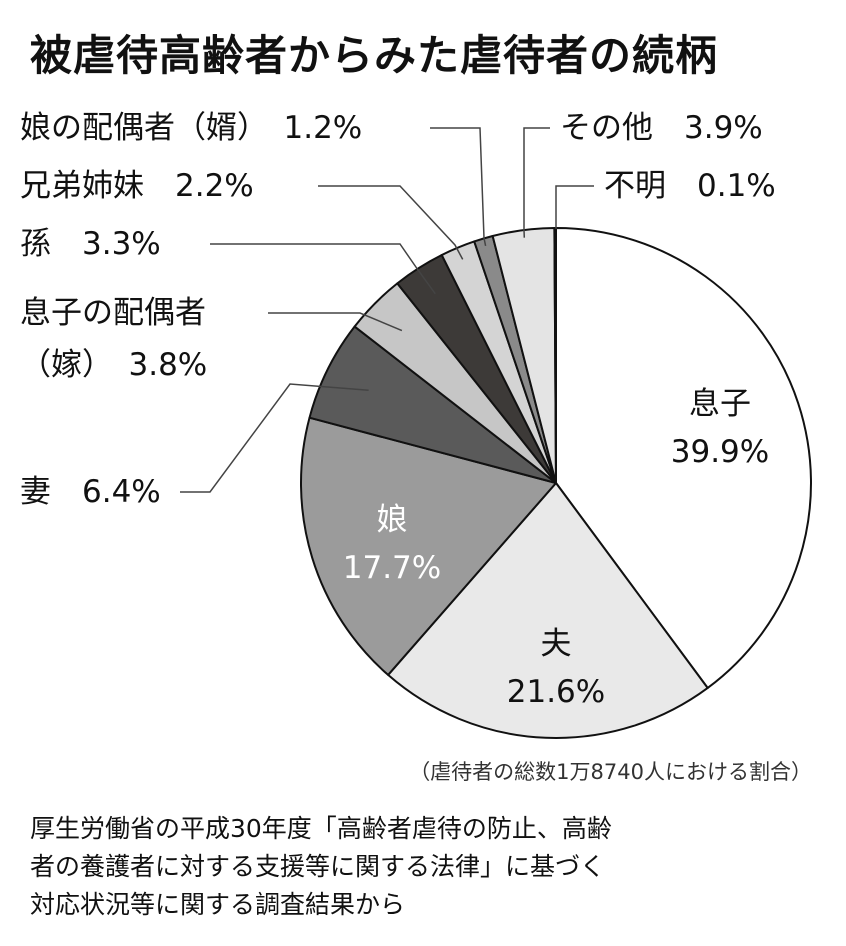 This screenshot has width=846, height=946. I want to click on slice-value-label: 21.6%, so click(556, 692).